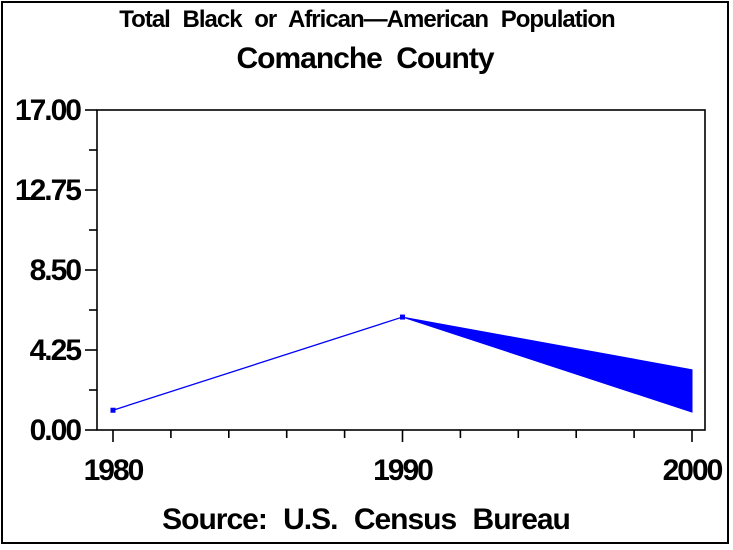 The width and height of the screenshot is (733, 550). What do you see at coordinates (365, 58) in the screenshot?
I see `chart-subtitle: Comanche County` at bounding box center [365, 58].